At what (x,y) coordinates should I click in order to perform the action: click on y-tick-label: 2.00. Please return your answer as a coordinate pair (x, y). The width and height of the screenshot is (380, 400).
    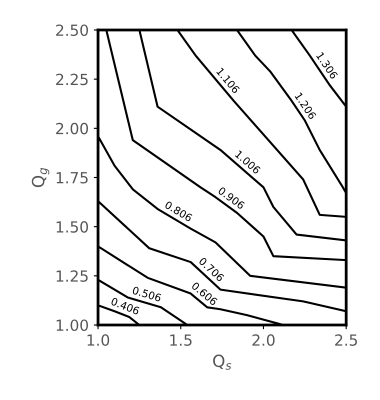
    Looking at the image, I should click on (72, 128).